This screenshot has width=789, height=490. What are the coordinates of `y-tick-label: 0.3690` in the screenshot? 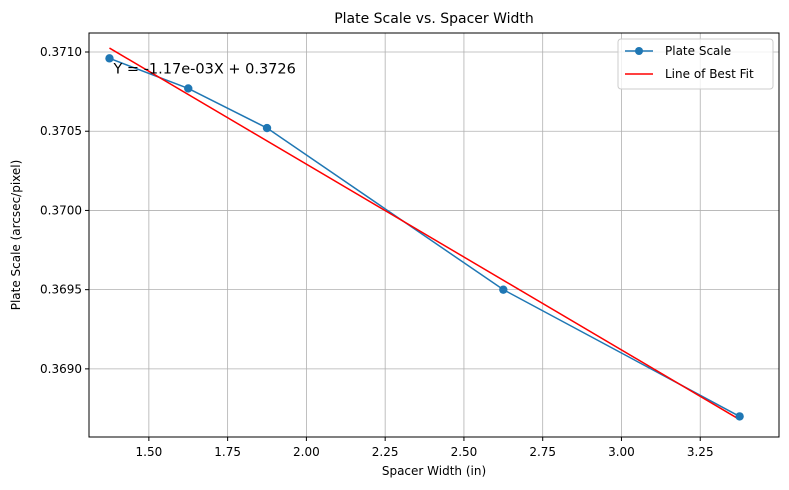 It's located at (61, 369).